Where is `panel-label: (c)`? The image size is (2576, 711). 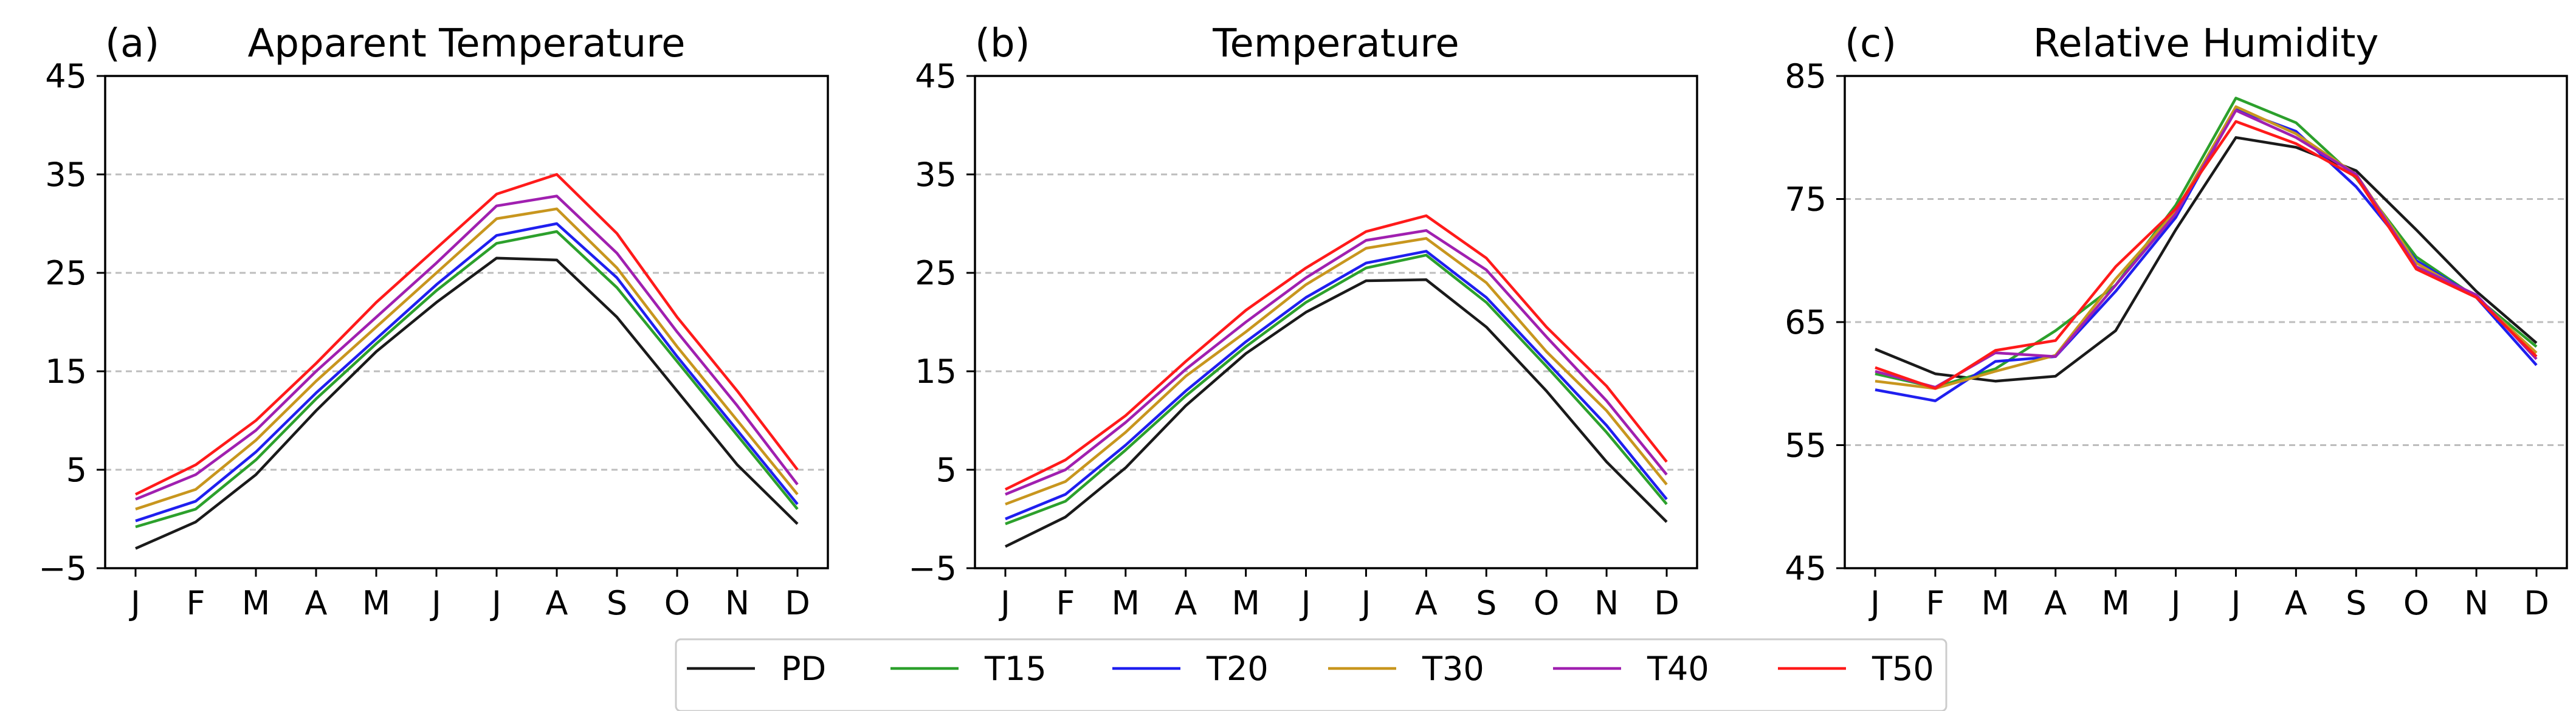
panel-label: (c) is located at coordinates (1870, 43).